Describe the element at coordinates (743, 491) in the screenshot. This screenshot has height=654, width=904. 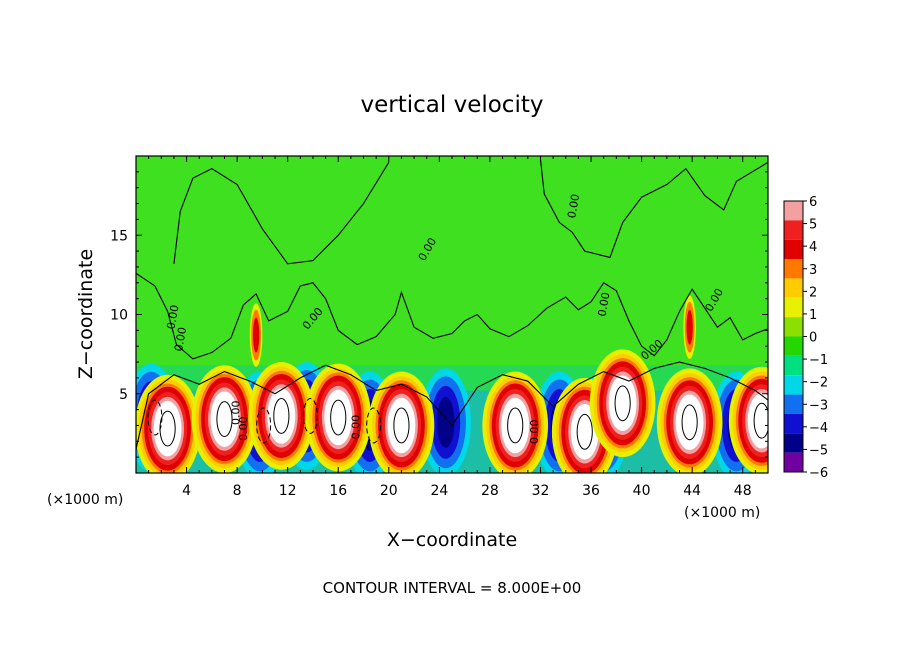
I see `x-tick-label: 48` at that location.